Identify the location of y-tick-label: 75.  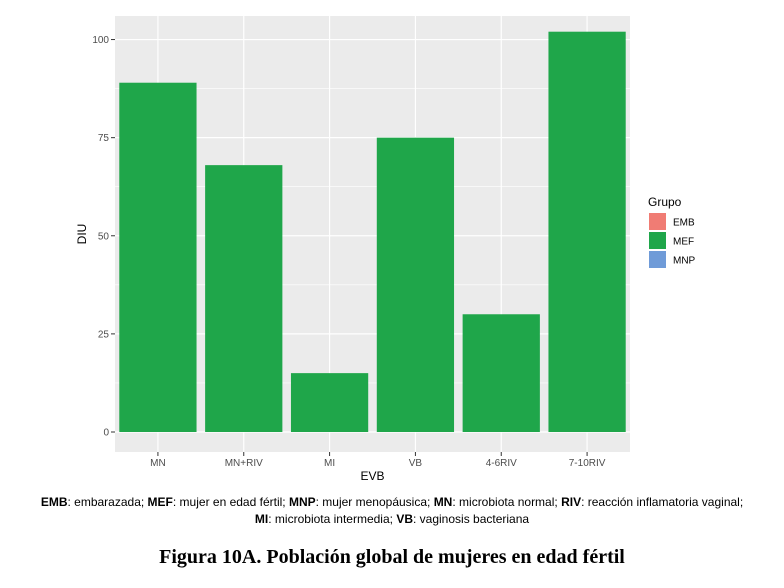
(104, 138).